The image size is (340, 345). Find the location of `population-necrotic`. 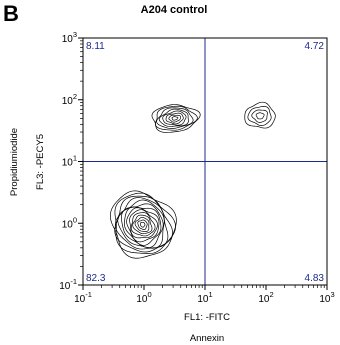

population-necrotic is located at coordinates (176, 118).